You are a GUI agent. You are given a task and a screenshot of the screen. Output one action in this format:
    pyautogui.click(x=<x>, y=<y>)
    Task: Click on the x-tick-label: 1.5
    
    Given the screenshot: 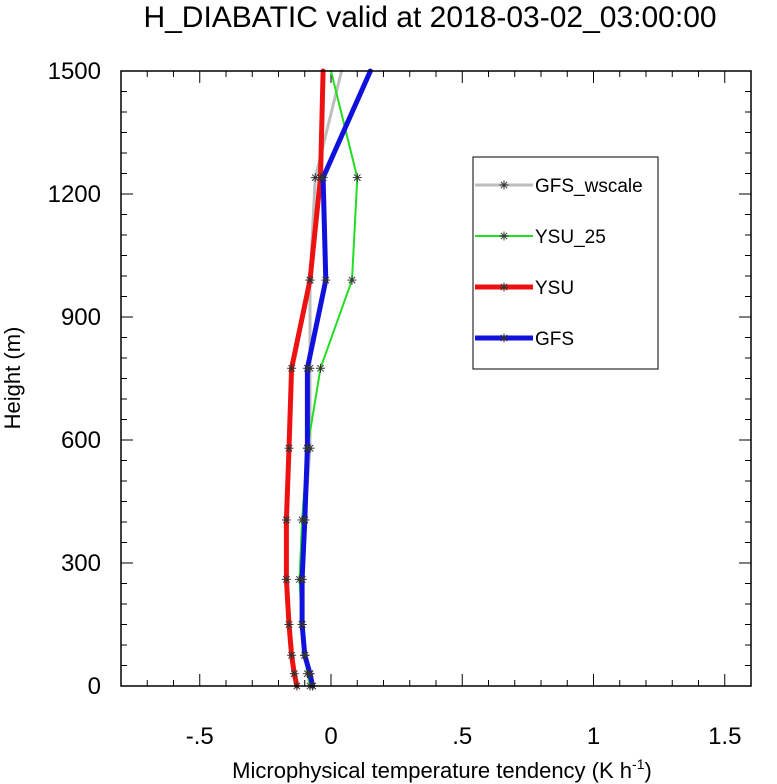 What is the action you would take?
    pyautogui.click(x=724, y=736)
    